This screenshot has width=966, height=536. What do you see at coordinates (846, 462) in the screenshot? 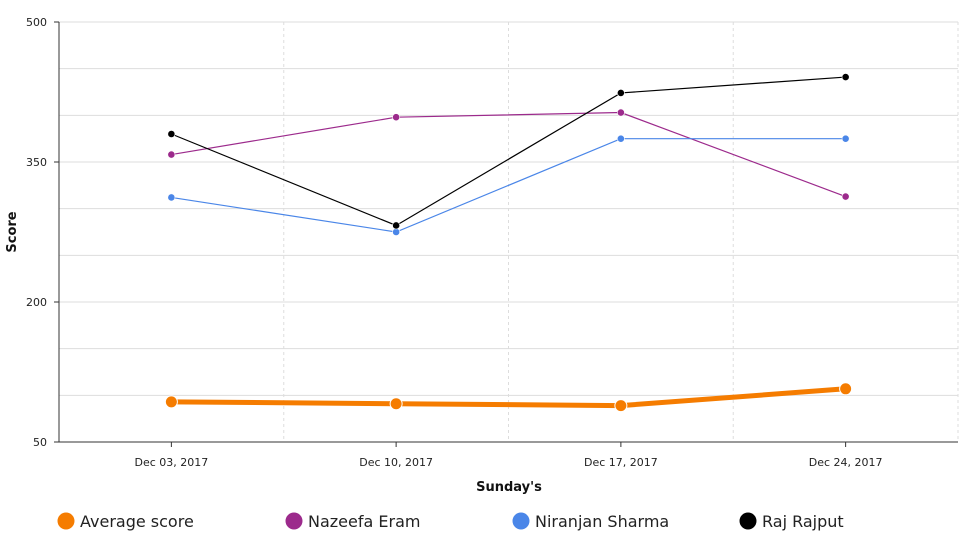
I see `x-tick-label: Dec 24, 2017` at bounding box center [846, 462].